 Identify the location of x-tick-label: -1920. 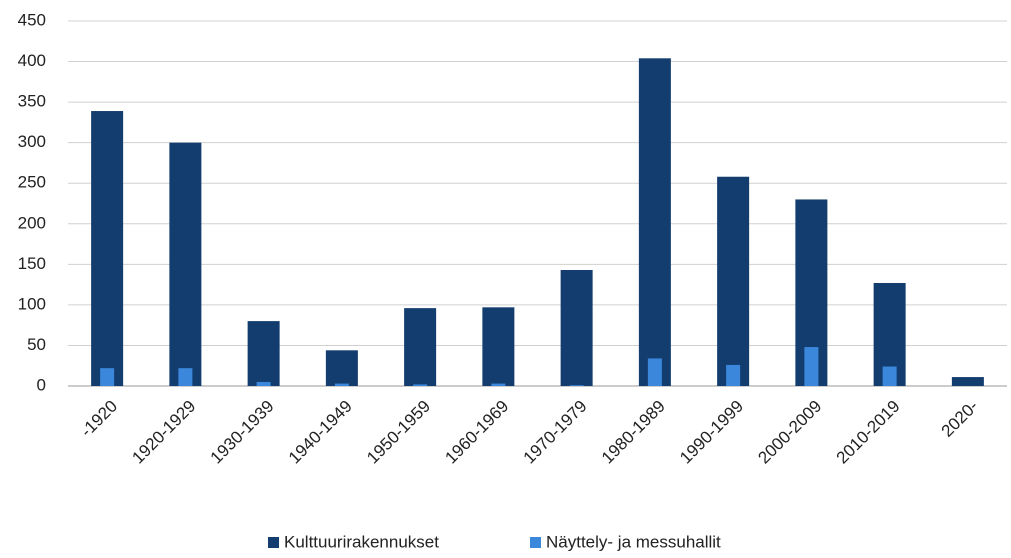
(99, 419).